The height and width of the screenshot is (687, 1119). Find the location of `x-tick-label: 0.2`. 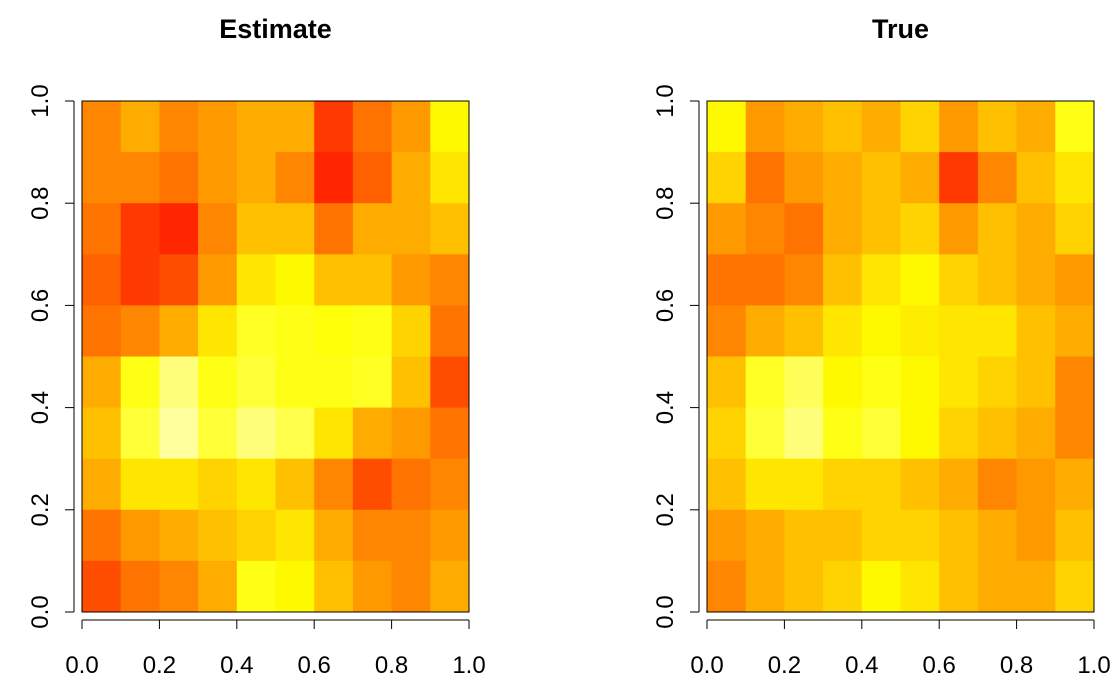

x-tick-label: 0.2 is located at coordinates (159, 665).